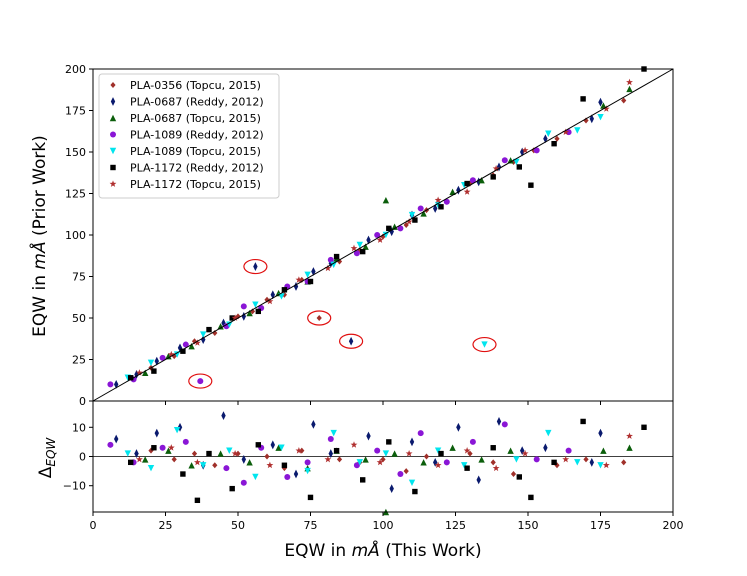  Describe the element at coordinates (40, 188) in the screenshot. I see `y-axis-title-part-3: (Prior Work)` at that location.